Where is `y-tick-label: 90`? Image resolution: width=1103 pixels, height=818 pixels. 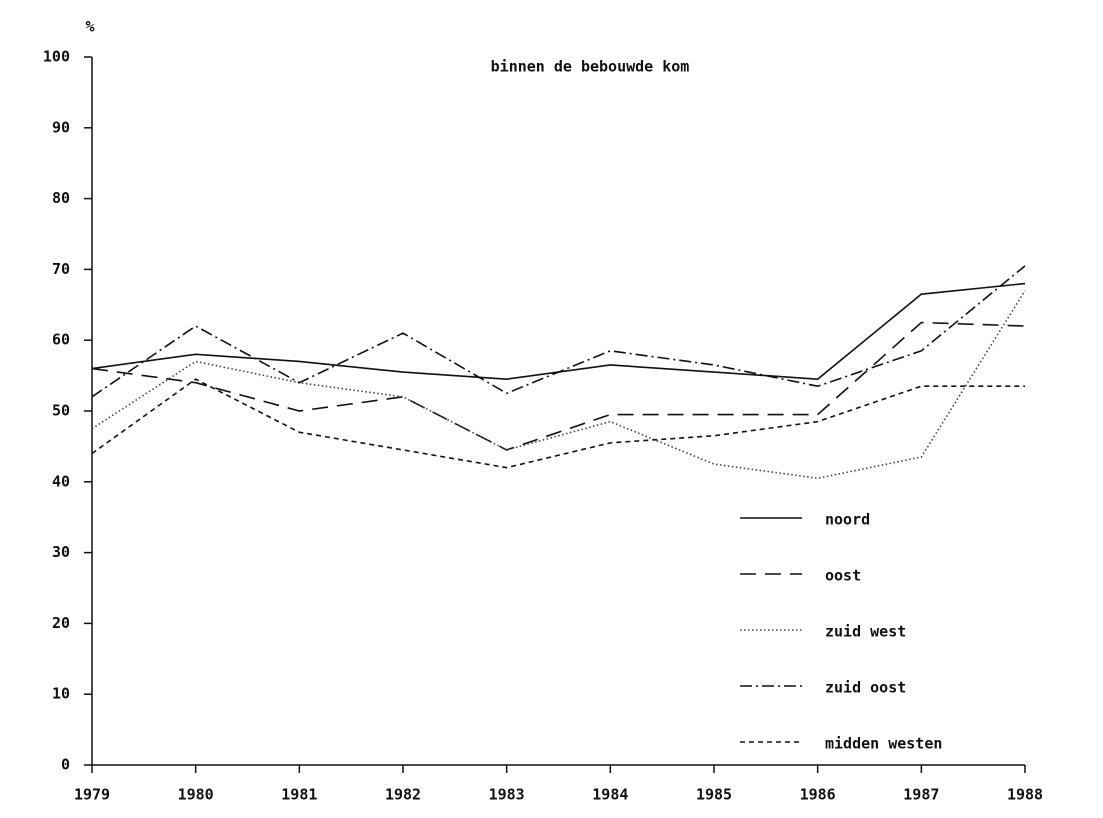
y-tick-label: 90 is located at coordinates (61, 127).